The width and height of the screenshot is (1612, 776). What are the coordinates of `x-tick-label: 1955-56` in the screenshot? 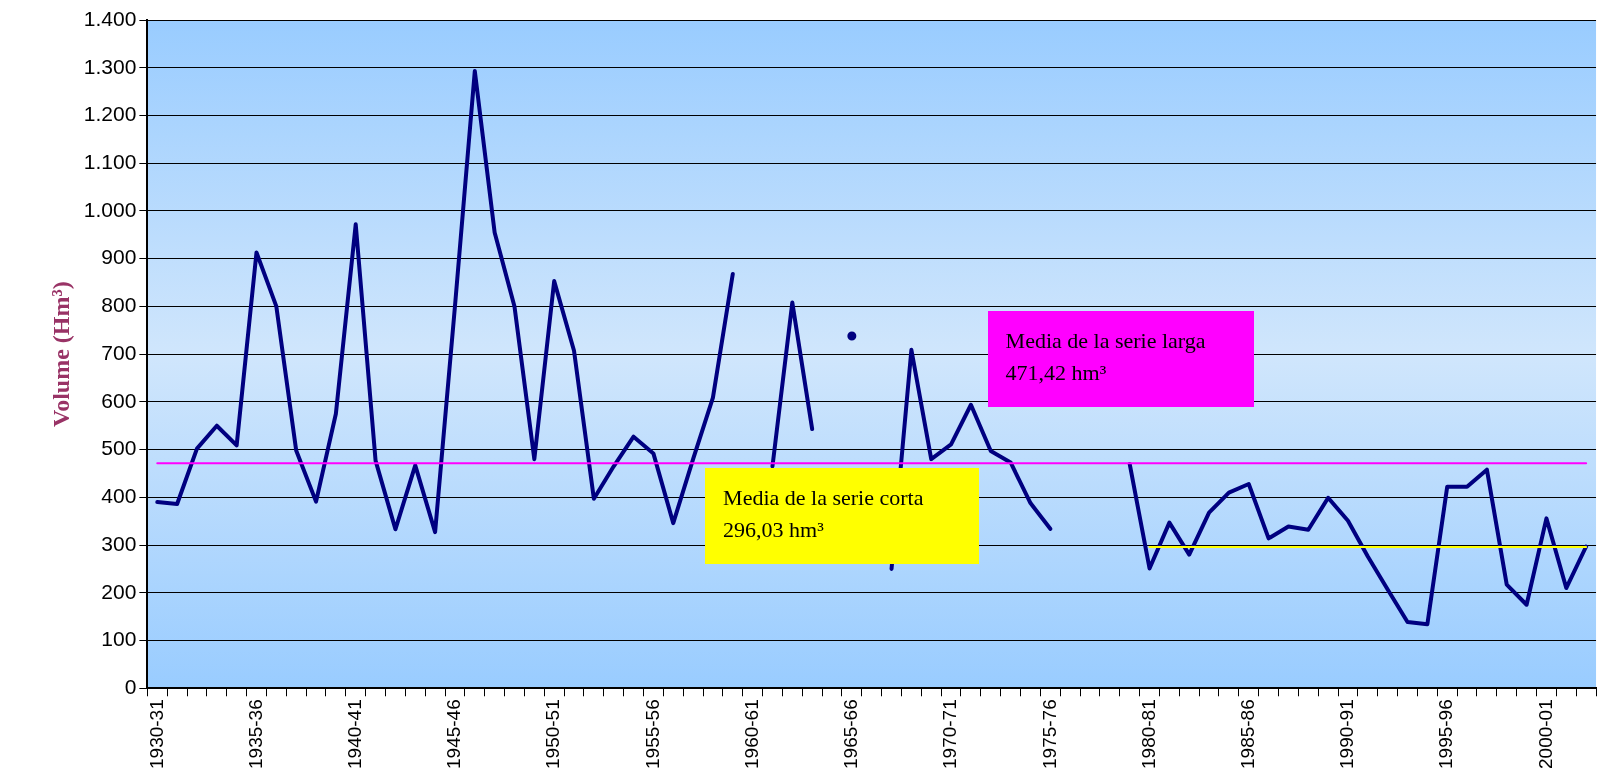 It's located at (652, 734).